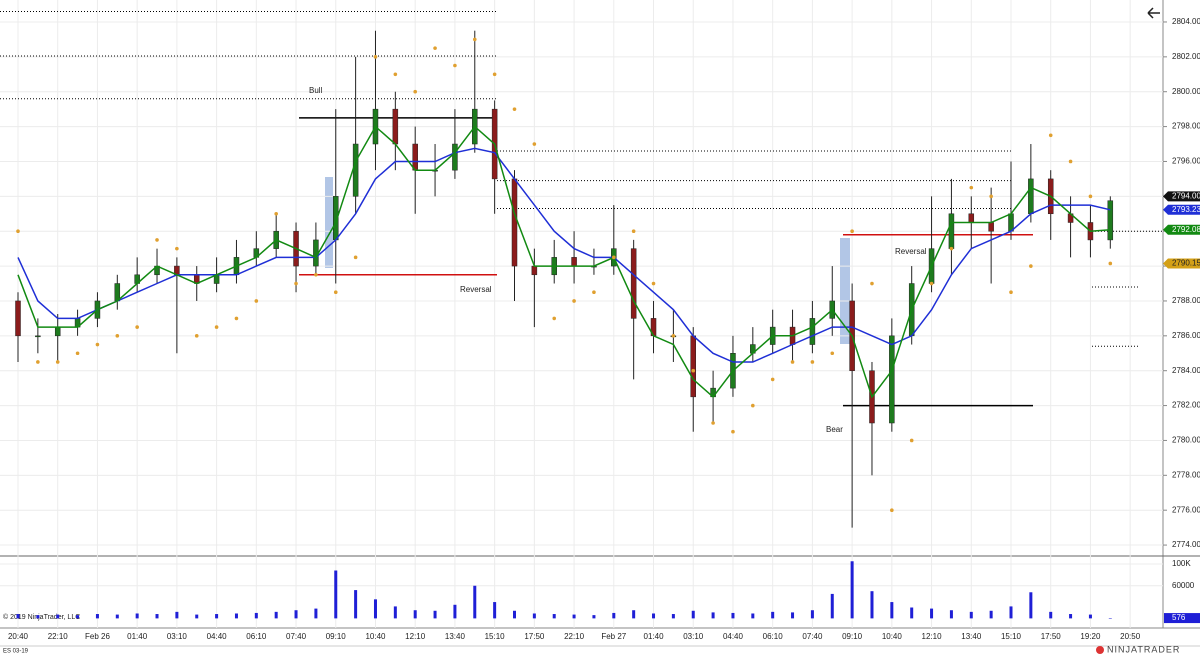  I want to click on logo-icon, so click(1100, 650).